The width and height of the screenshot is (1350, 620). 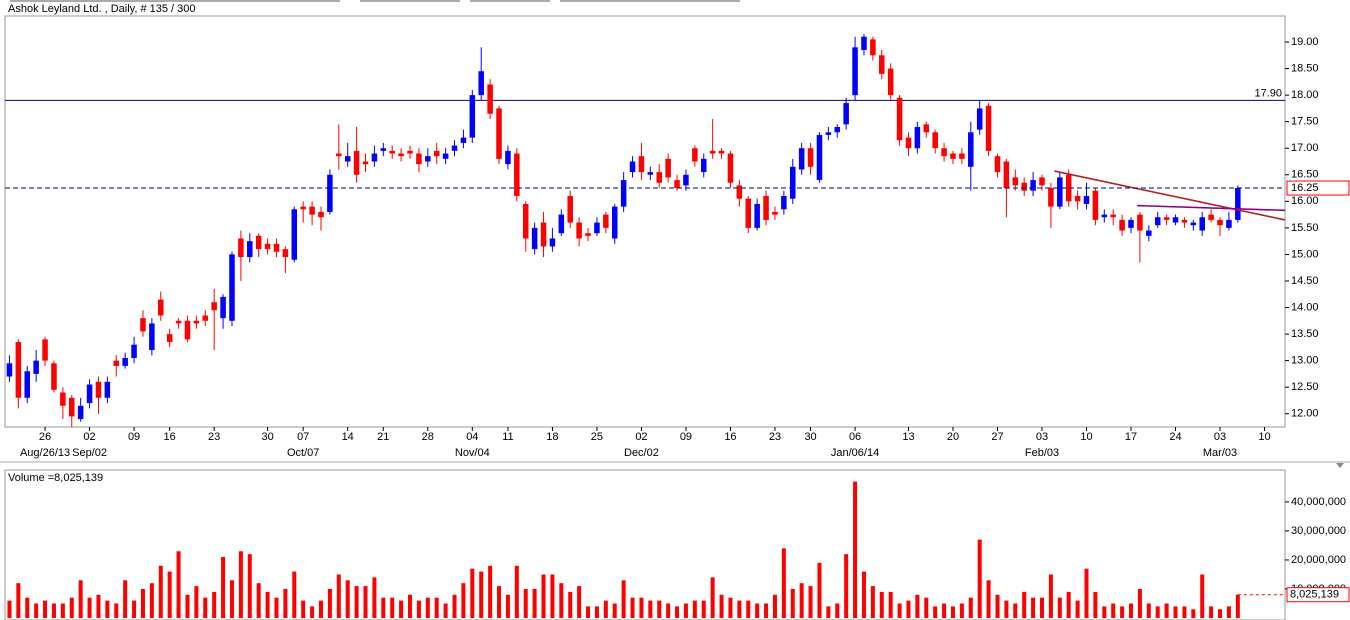 What do you see at coordinates (1086, 437) in the screenshot?
I see `x-tick-label: 10` at bounding box center [1086, 437].